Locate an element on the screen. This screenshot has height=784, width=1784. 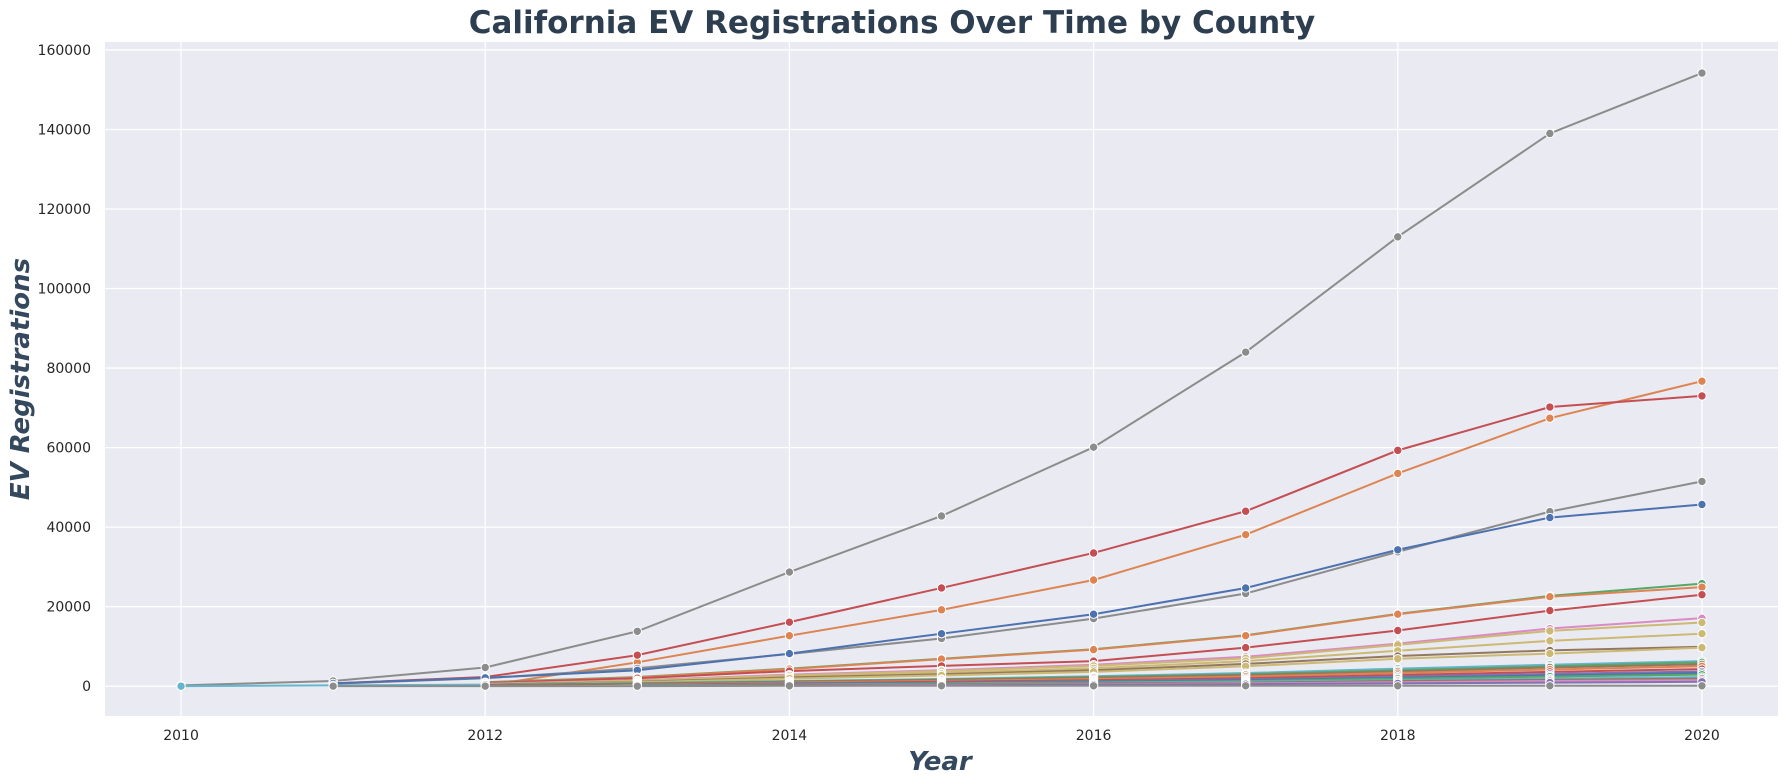
y-tick-label: 0 is located at coordinates (86, 687).